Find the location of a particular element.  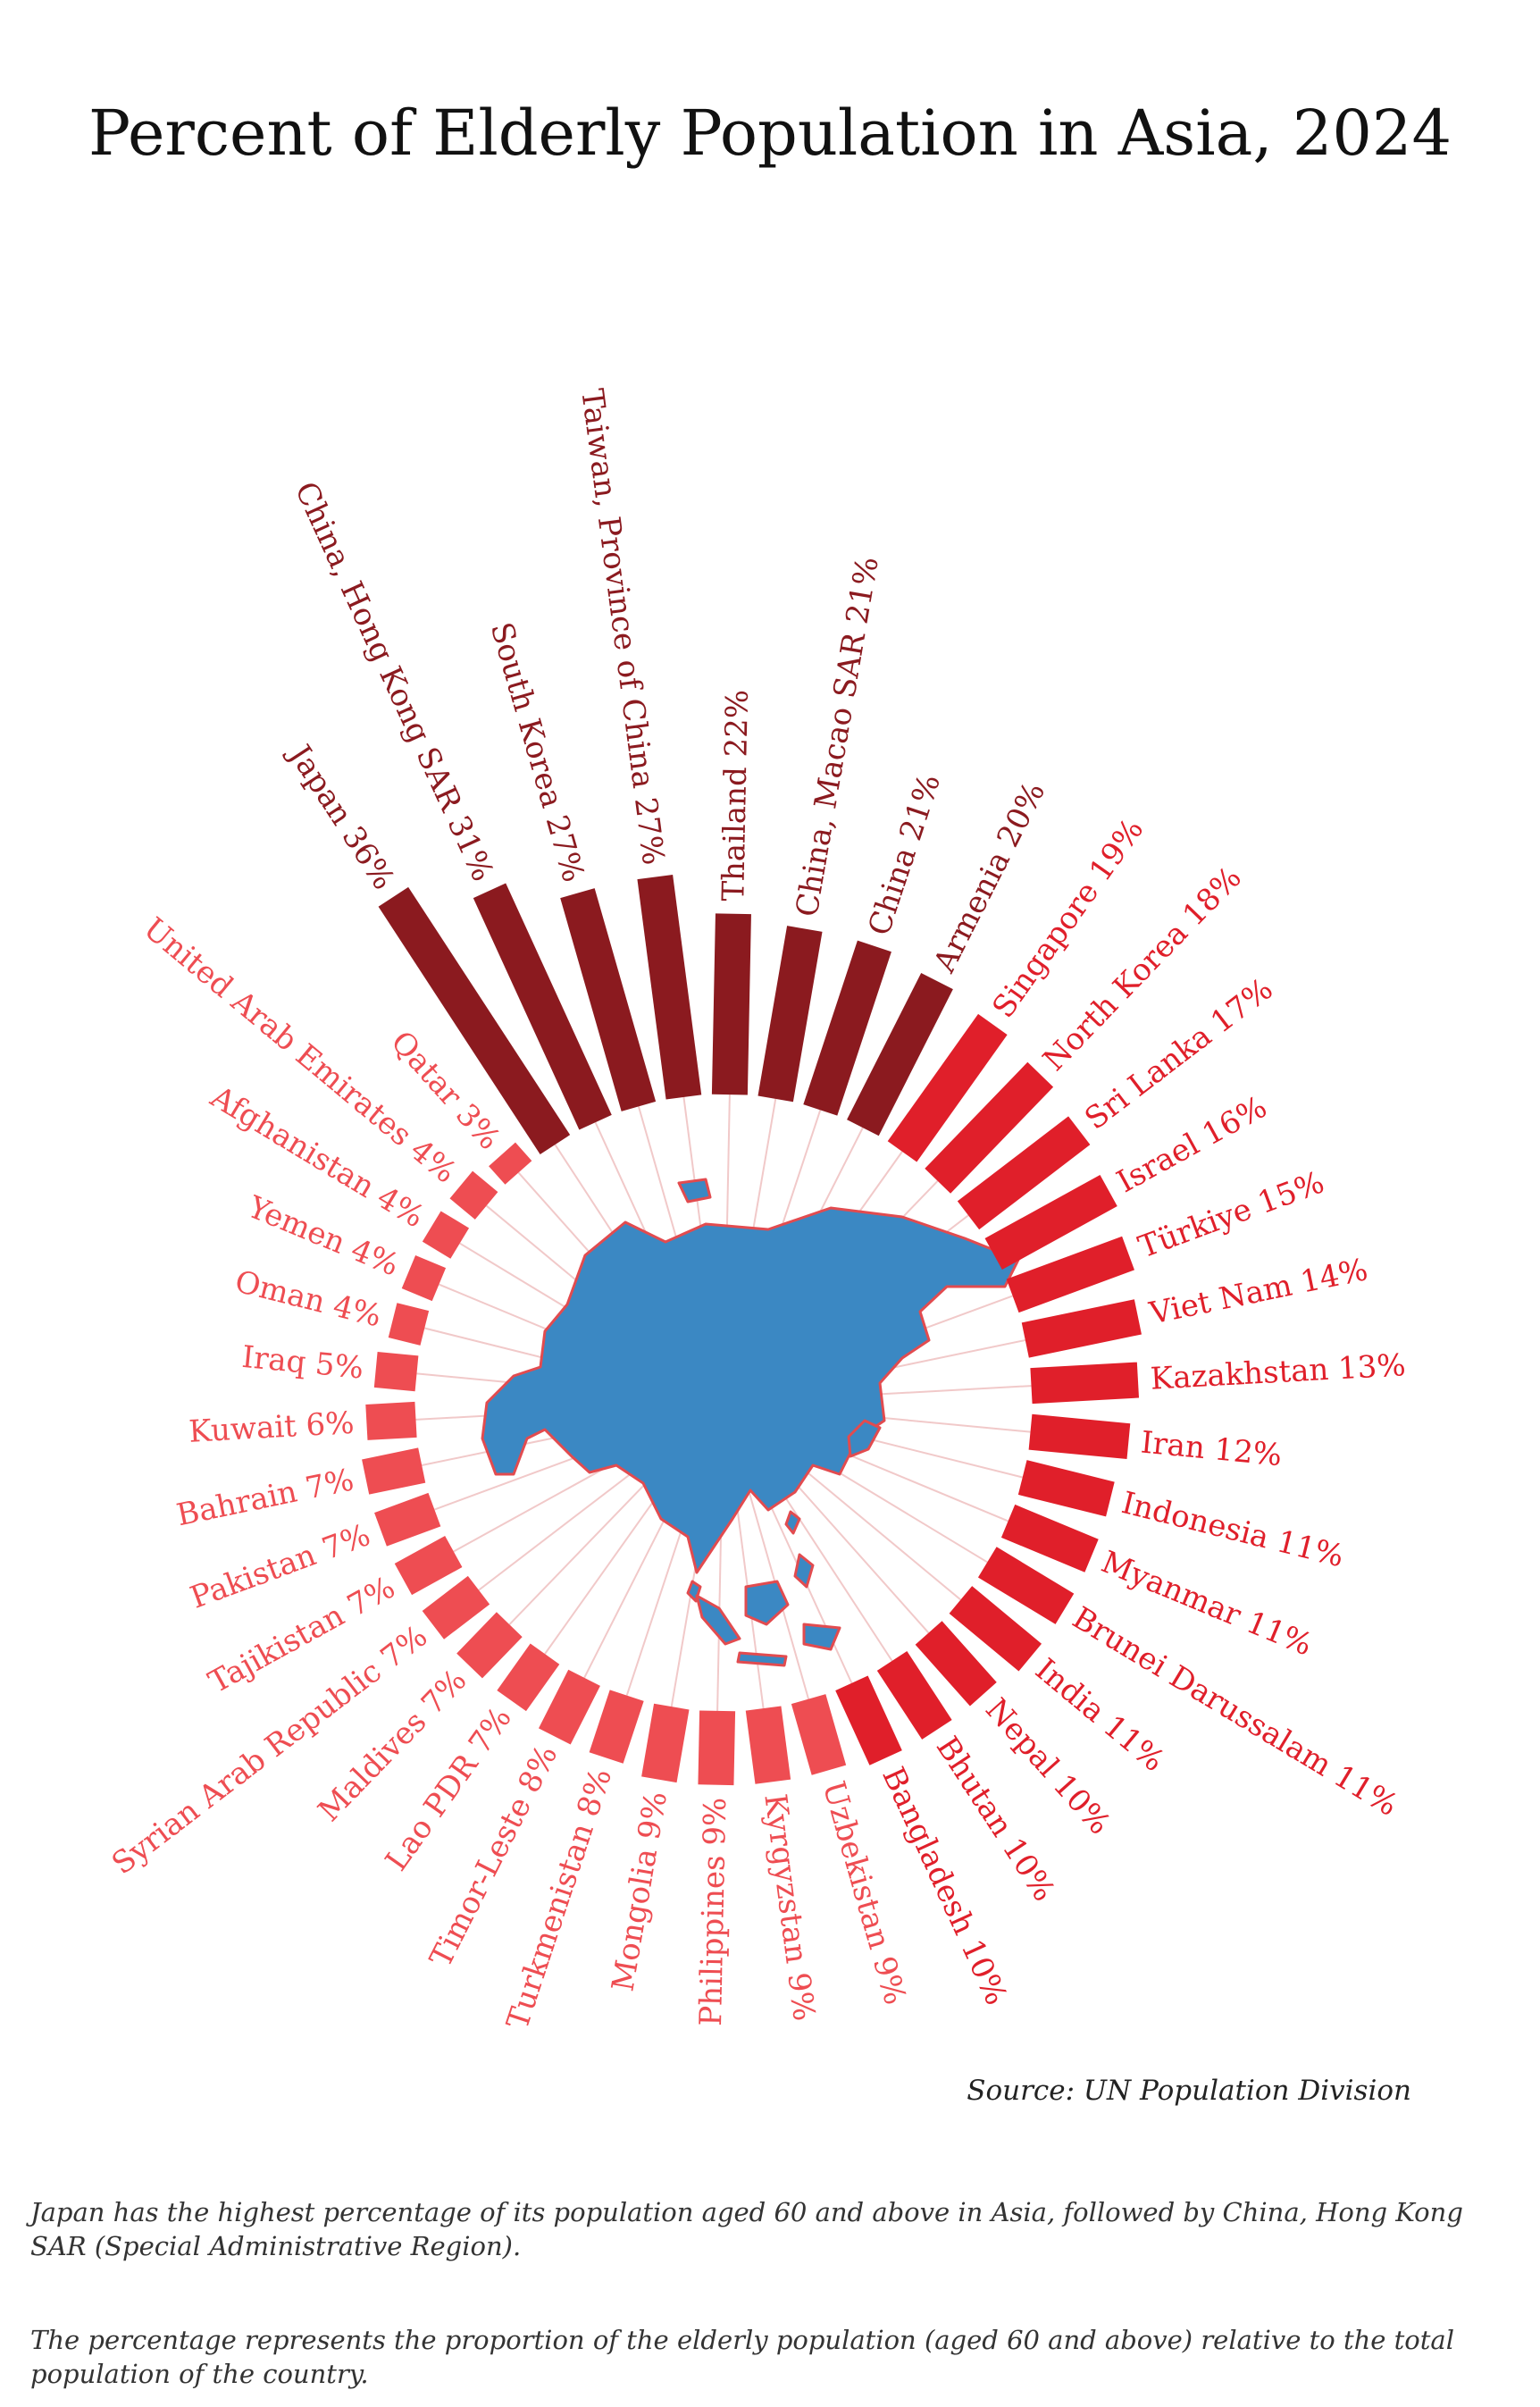

label-iraq: Iraq 5% is located at coordinates (303, 1363).